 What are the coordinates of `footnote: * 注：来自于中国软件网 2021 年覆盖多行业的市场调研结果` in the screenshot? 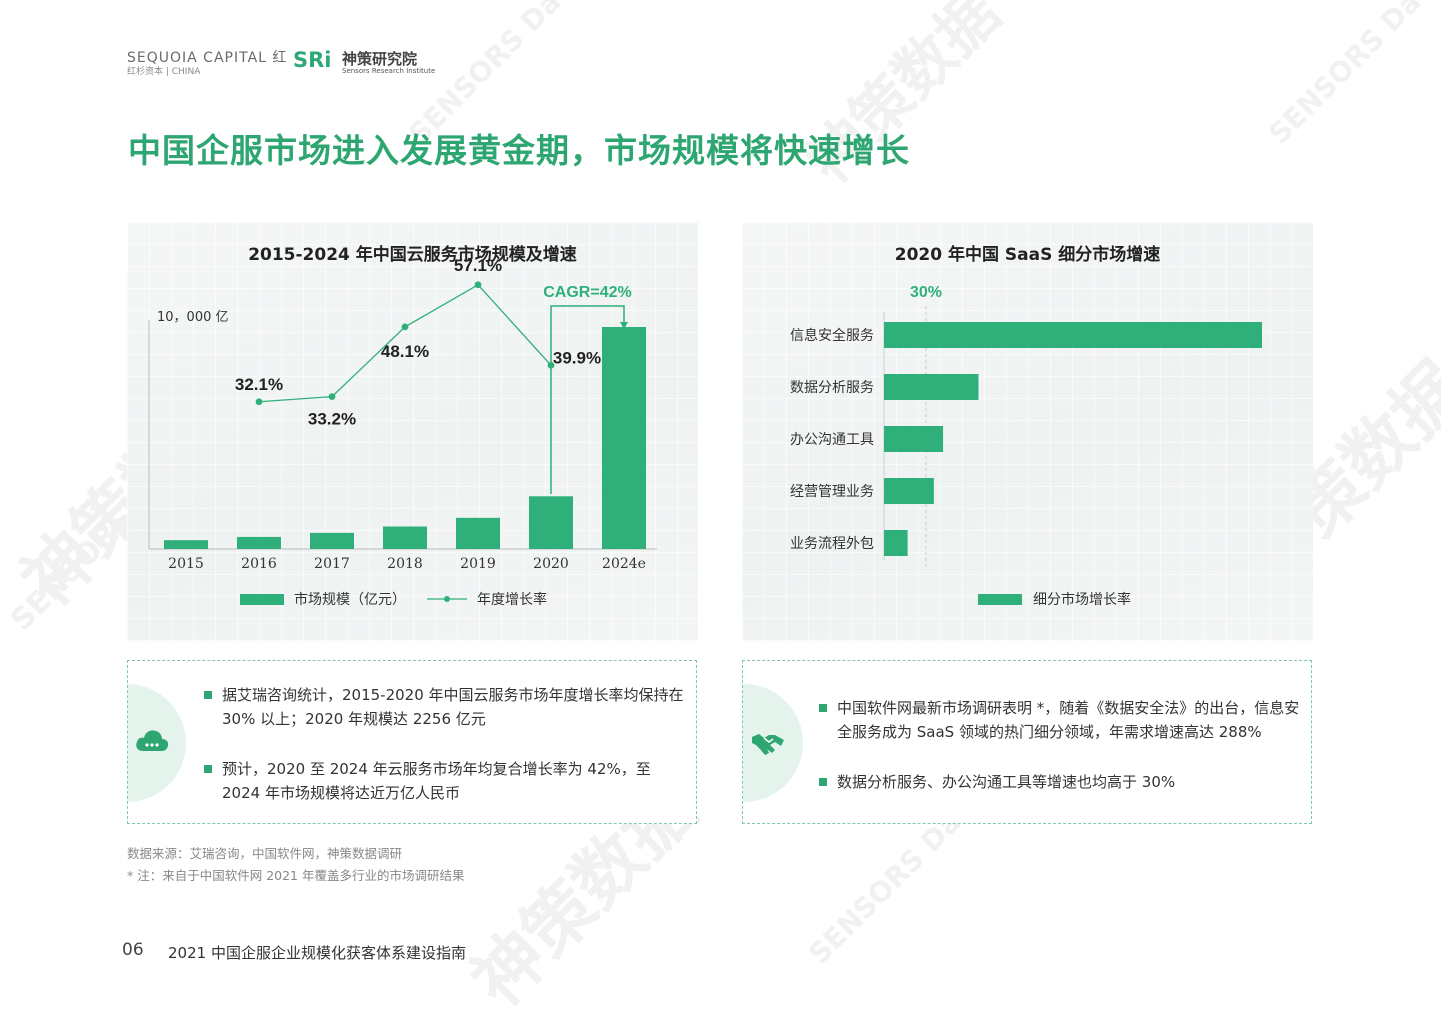 It's located at (296, 875).